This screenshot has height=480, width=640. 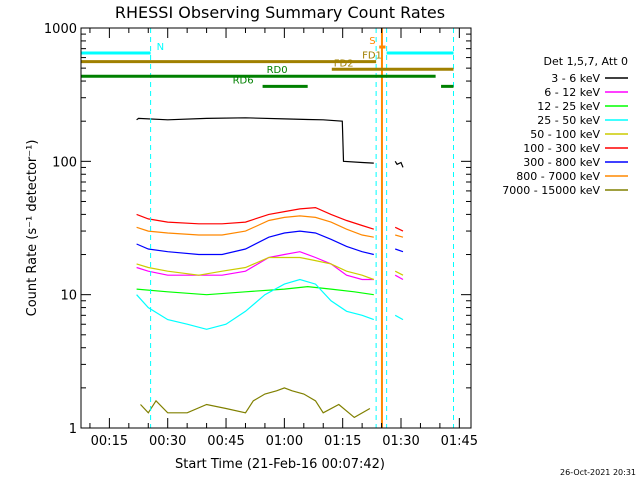 I want to click on footer-stamp: 26-Oct-2021 20:31, so click(x=598, y=472).